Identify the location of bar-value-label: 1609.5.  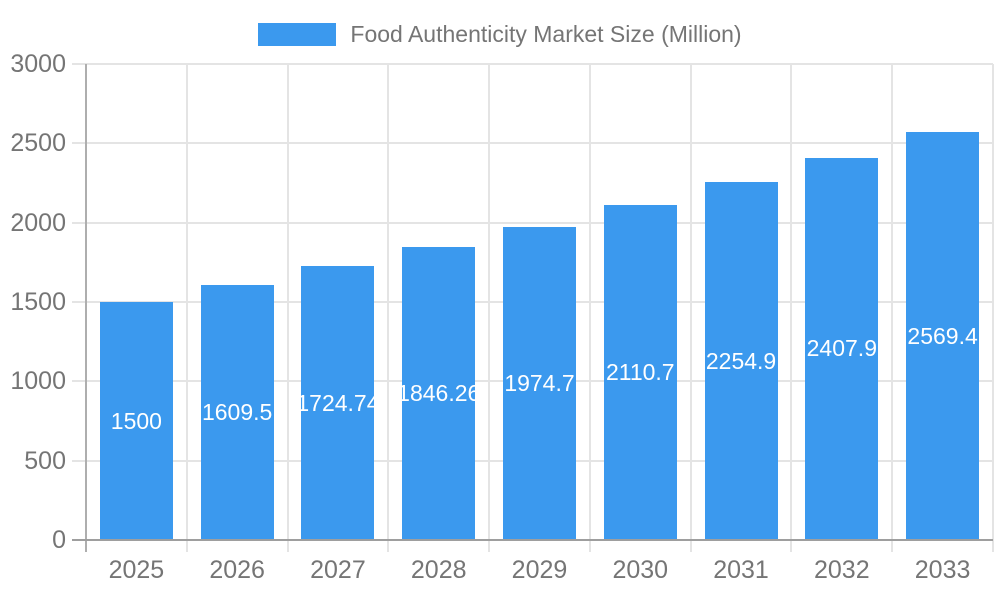
(237, 411).